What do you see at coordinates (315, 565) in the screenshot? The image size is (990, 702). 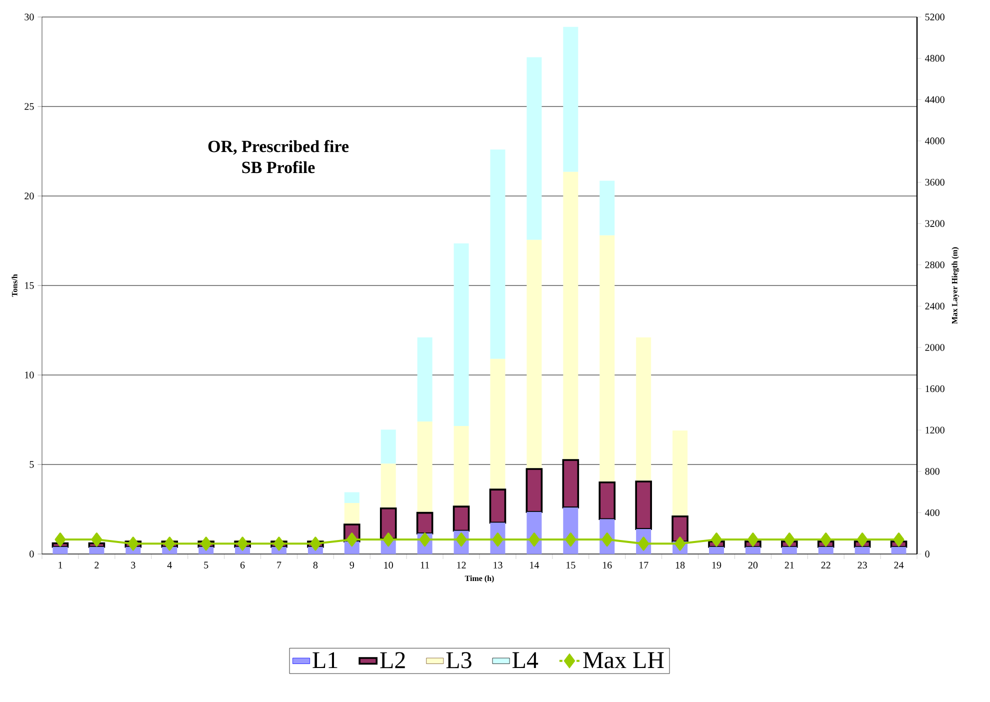 I see `x-tick-label: 8` at bounding box center [315, 565].